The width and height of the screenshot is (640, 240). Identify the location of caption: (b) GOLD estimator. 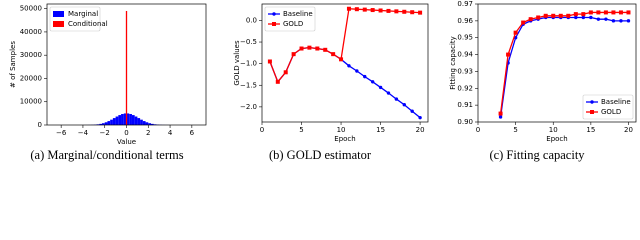
(320, 155).